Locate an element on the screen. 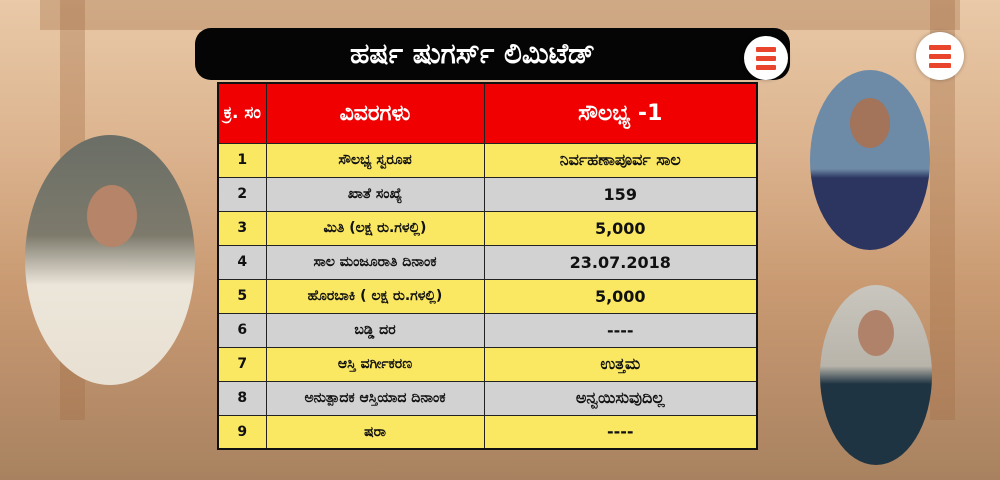 The width and height of the screenshot is (1000, 480). row-value: ಅನ್ವಯಿಸುವುದಿಲ್ಲ is located at coordinates (620, 398).